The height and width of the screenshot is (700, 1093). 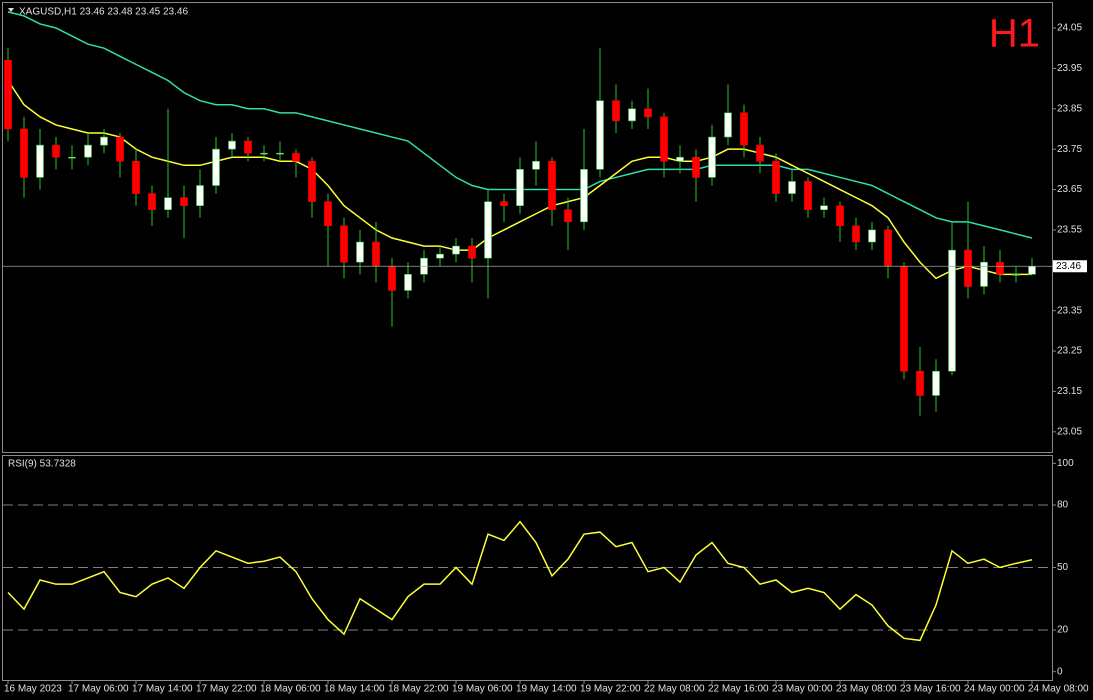 What do you see at coordinates (98, 689) in the screenshot?
I see `x-tick-label: 17 May 06:00` at bounding box center [98, 689].